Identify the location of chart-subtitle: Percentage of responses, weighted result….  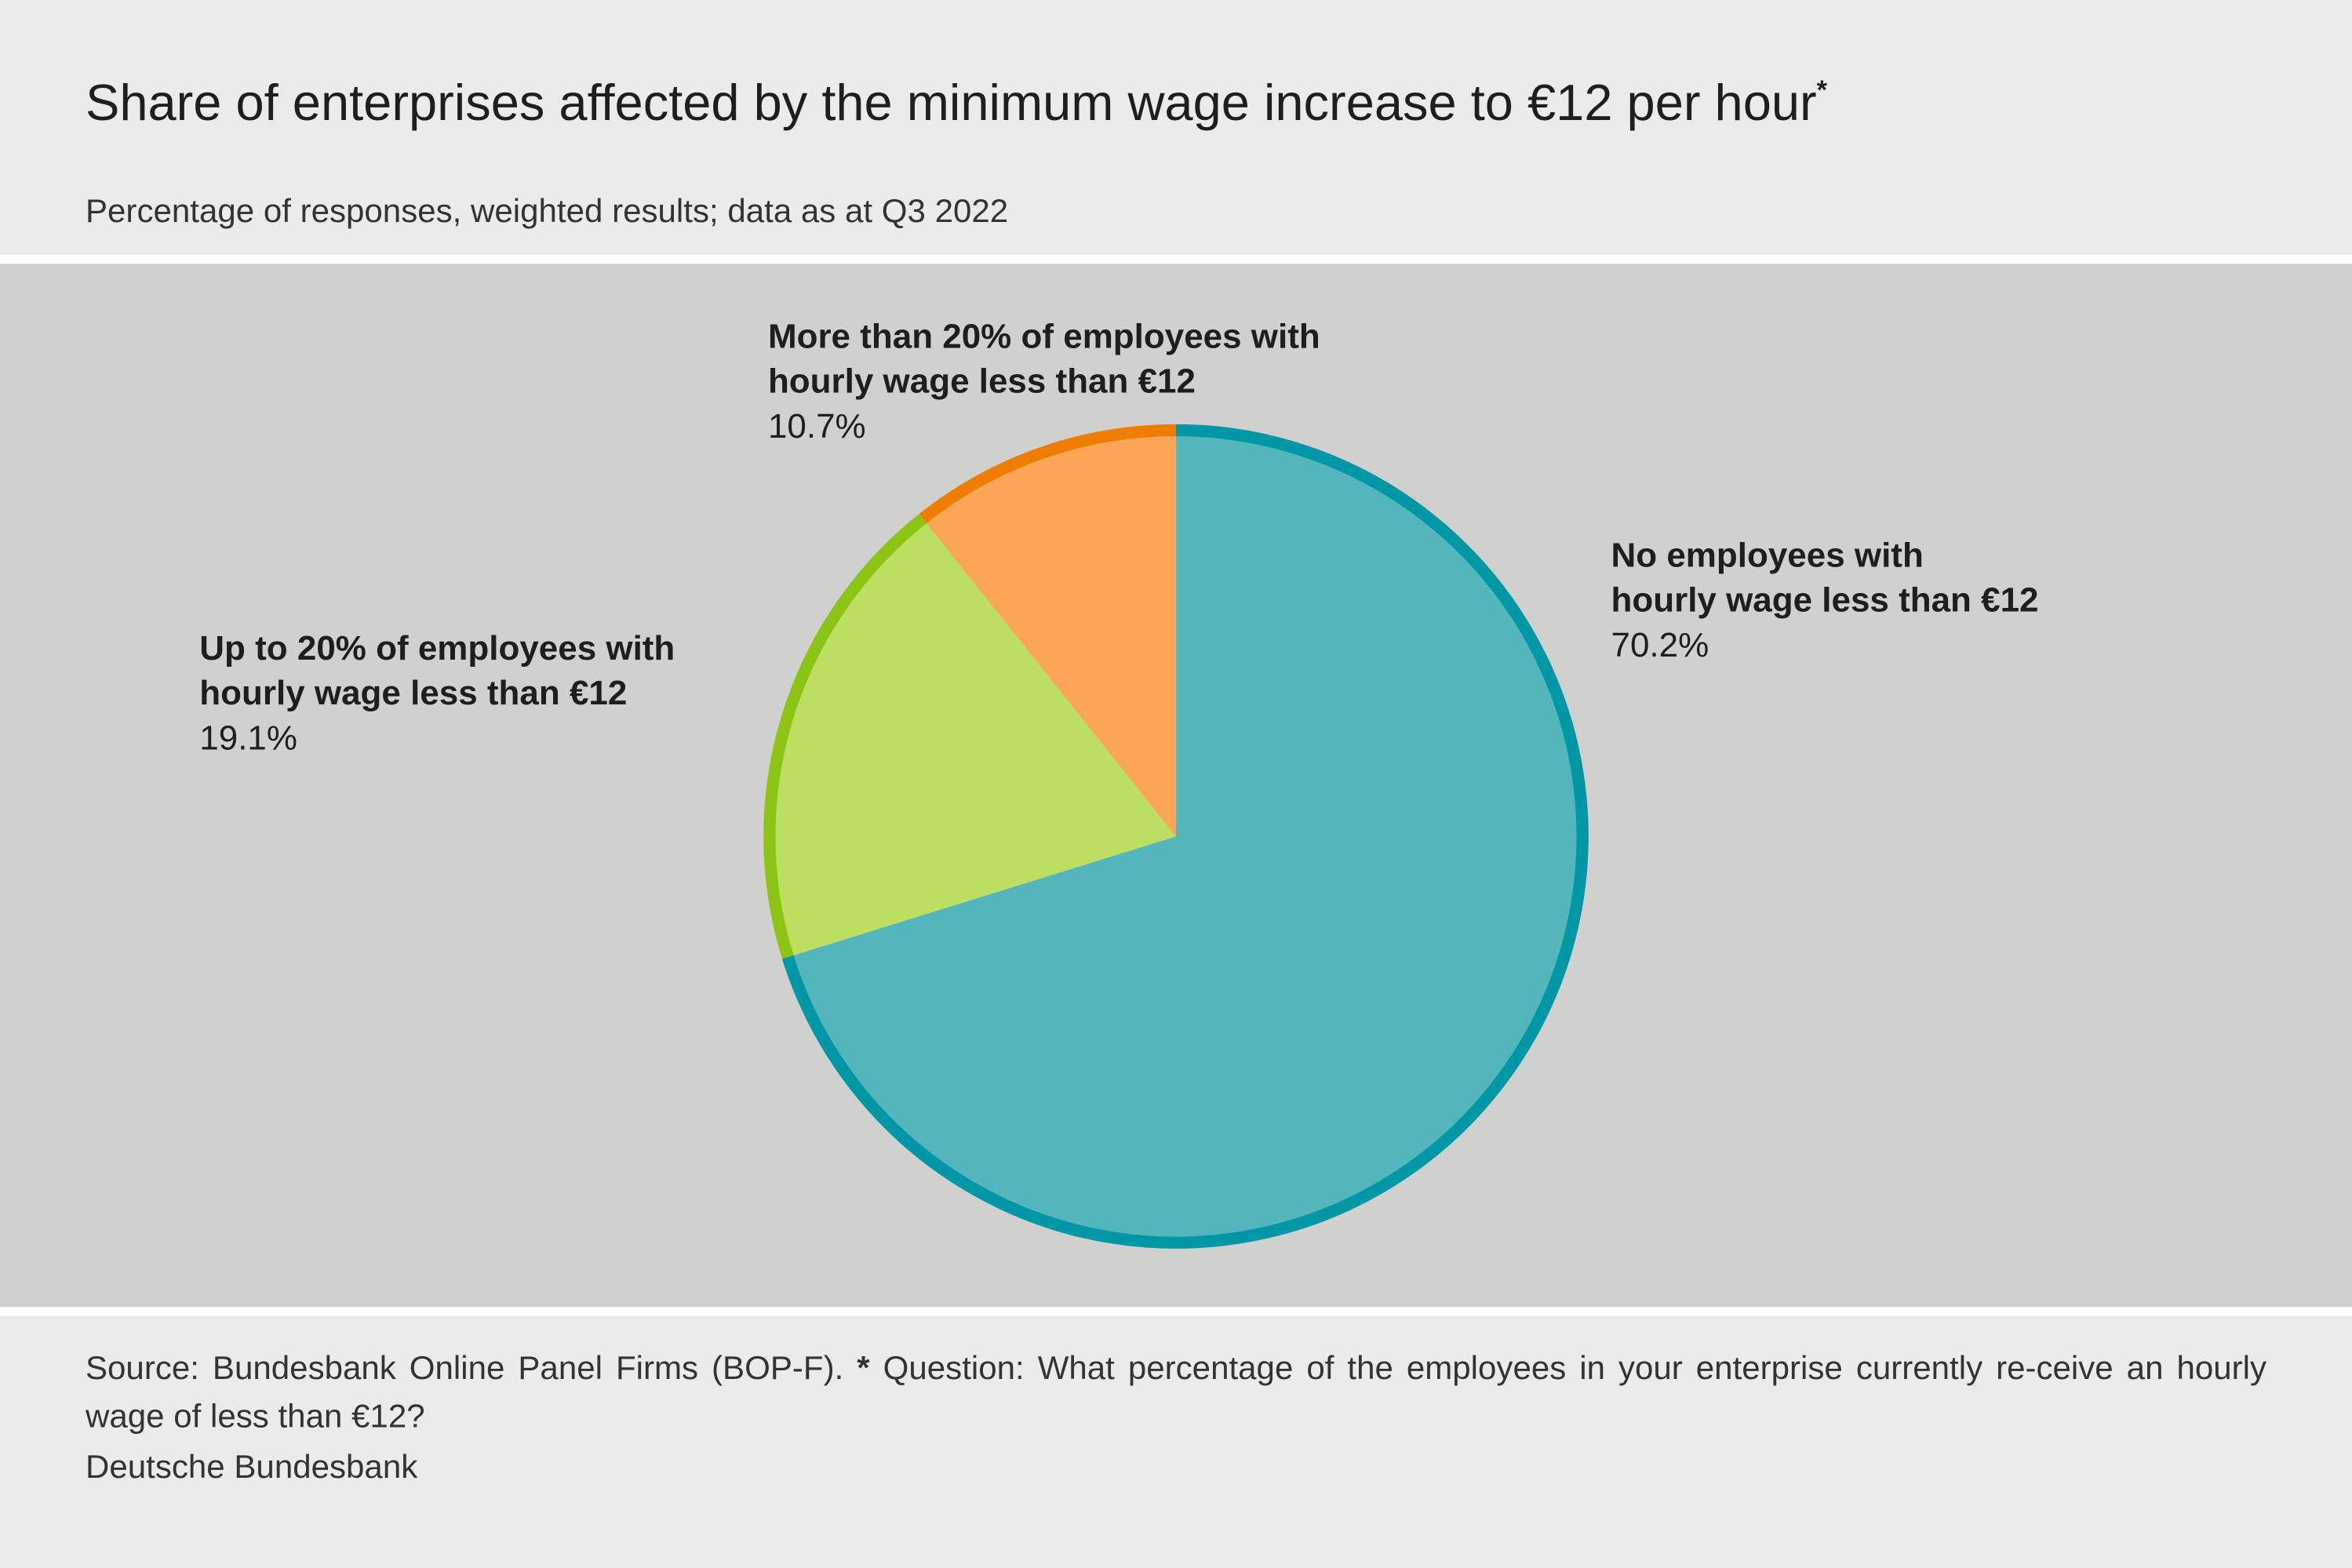
(547, 210).